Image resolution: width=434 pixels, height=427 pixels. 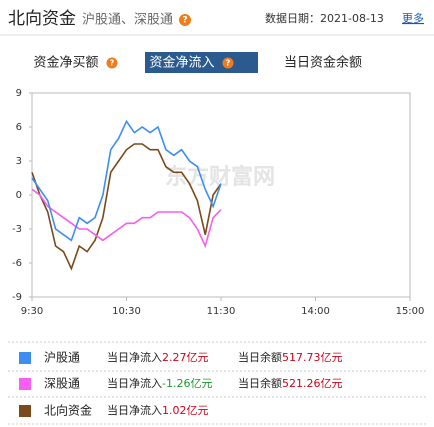 I want to click on tab-label: 当日资金余额, so click(x=323, y=63).